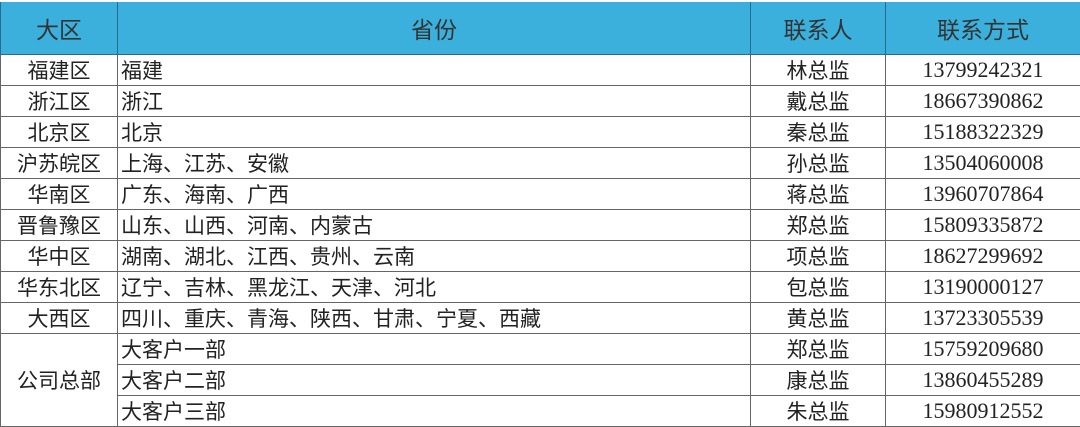  Describe the element at coordinates (434, 70) in the screenshot. I see `provinces-cell: 福建` at that location.